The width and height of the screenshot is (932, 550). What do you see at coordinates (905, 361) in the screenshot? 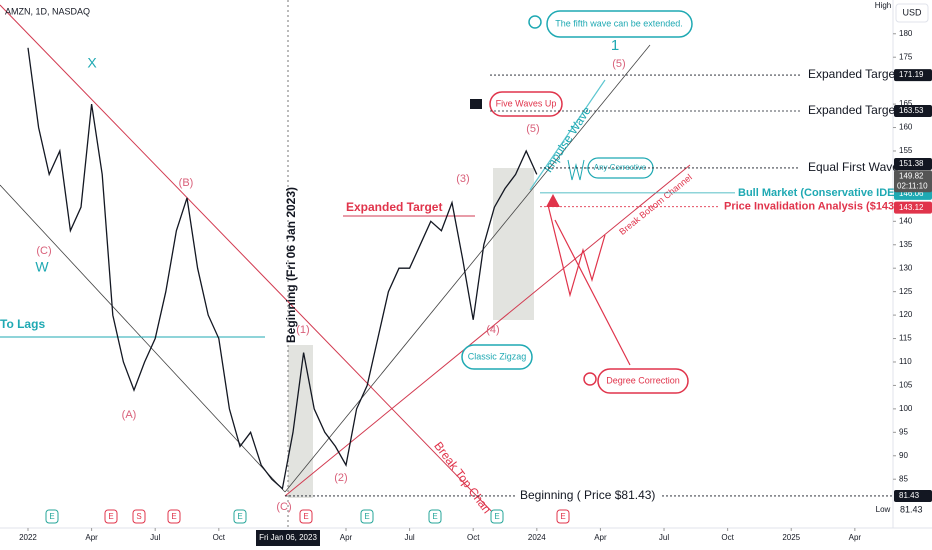
I see `y-tick-label: 110` at bounding box center [905, 361].